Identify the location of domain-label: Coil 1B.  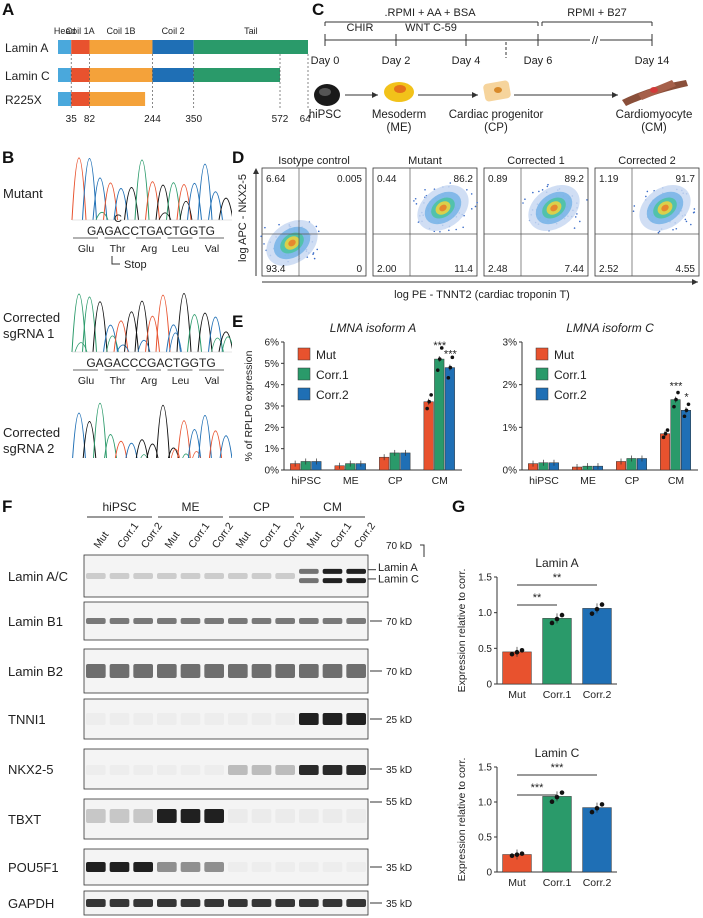
(120, 31).